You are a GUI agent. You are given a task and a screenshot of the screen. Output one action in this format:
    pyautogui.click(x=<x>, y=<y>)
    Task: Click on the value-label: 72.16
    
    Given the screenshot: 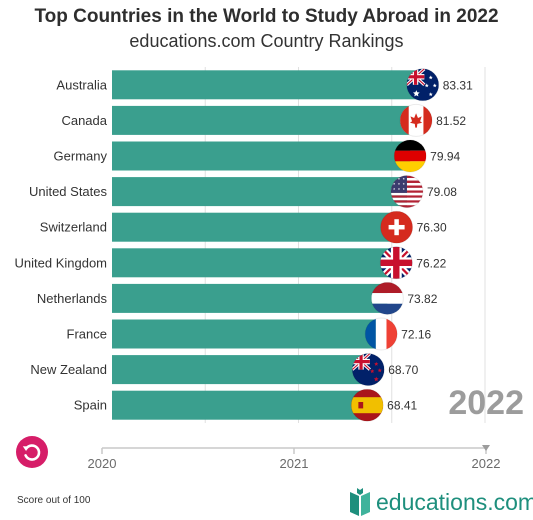 What is the action you would take?
    pyautogui.click(x=416, y=335)
    